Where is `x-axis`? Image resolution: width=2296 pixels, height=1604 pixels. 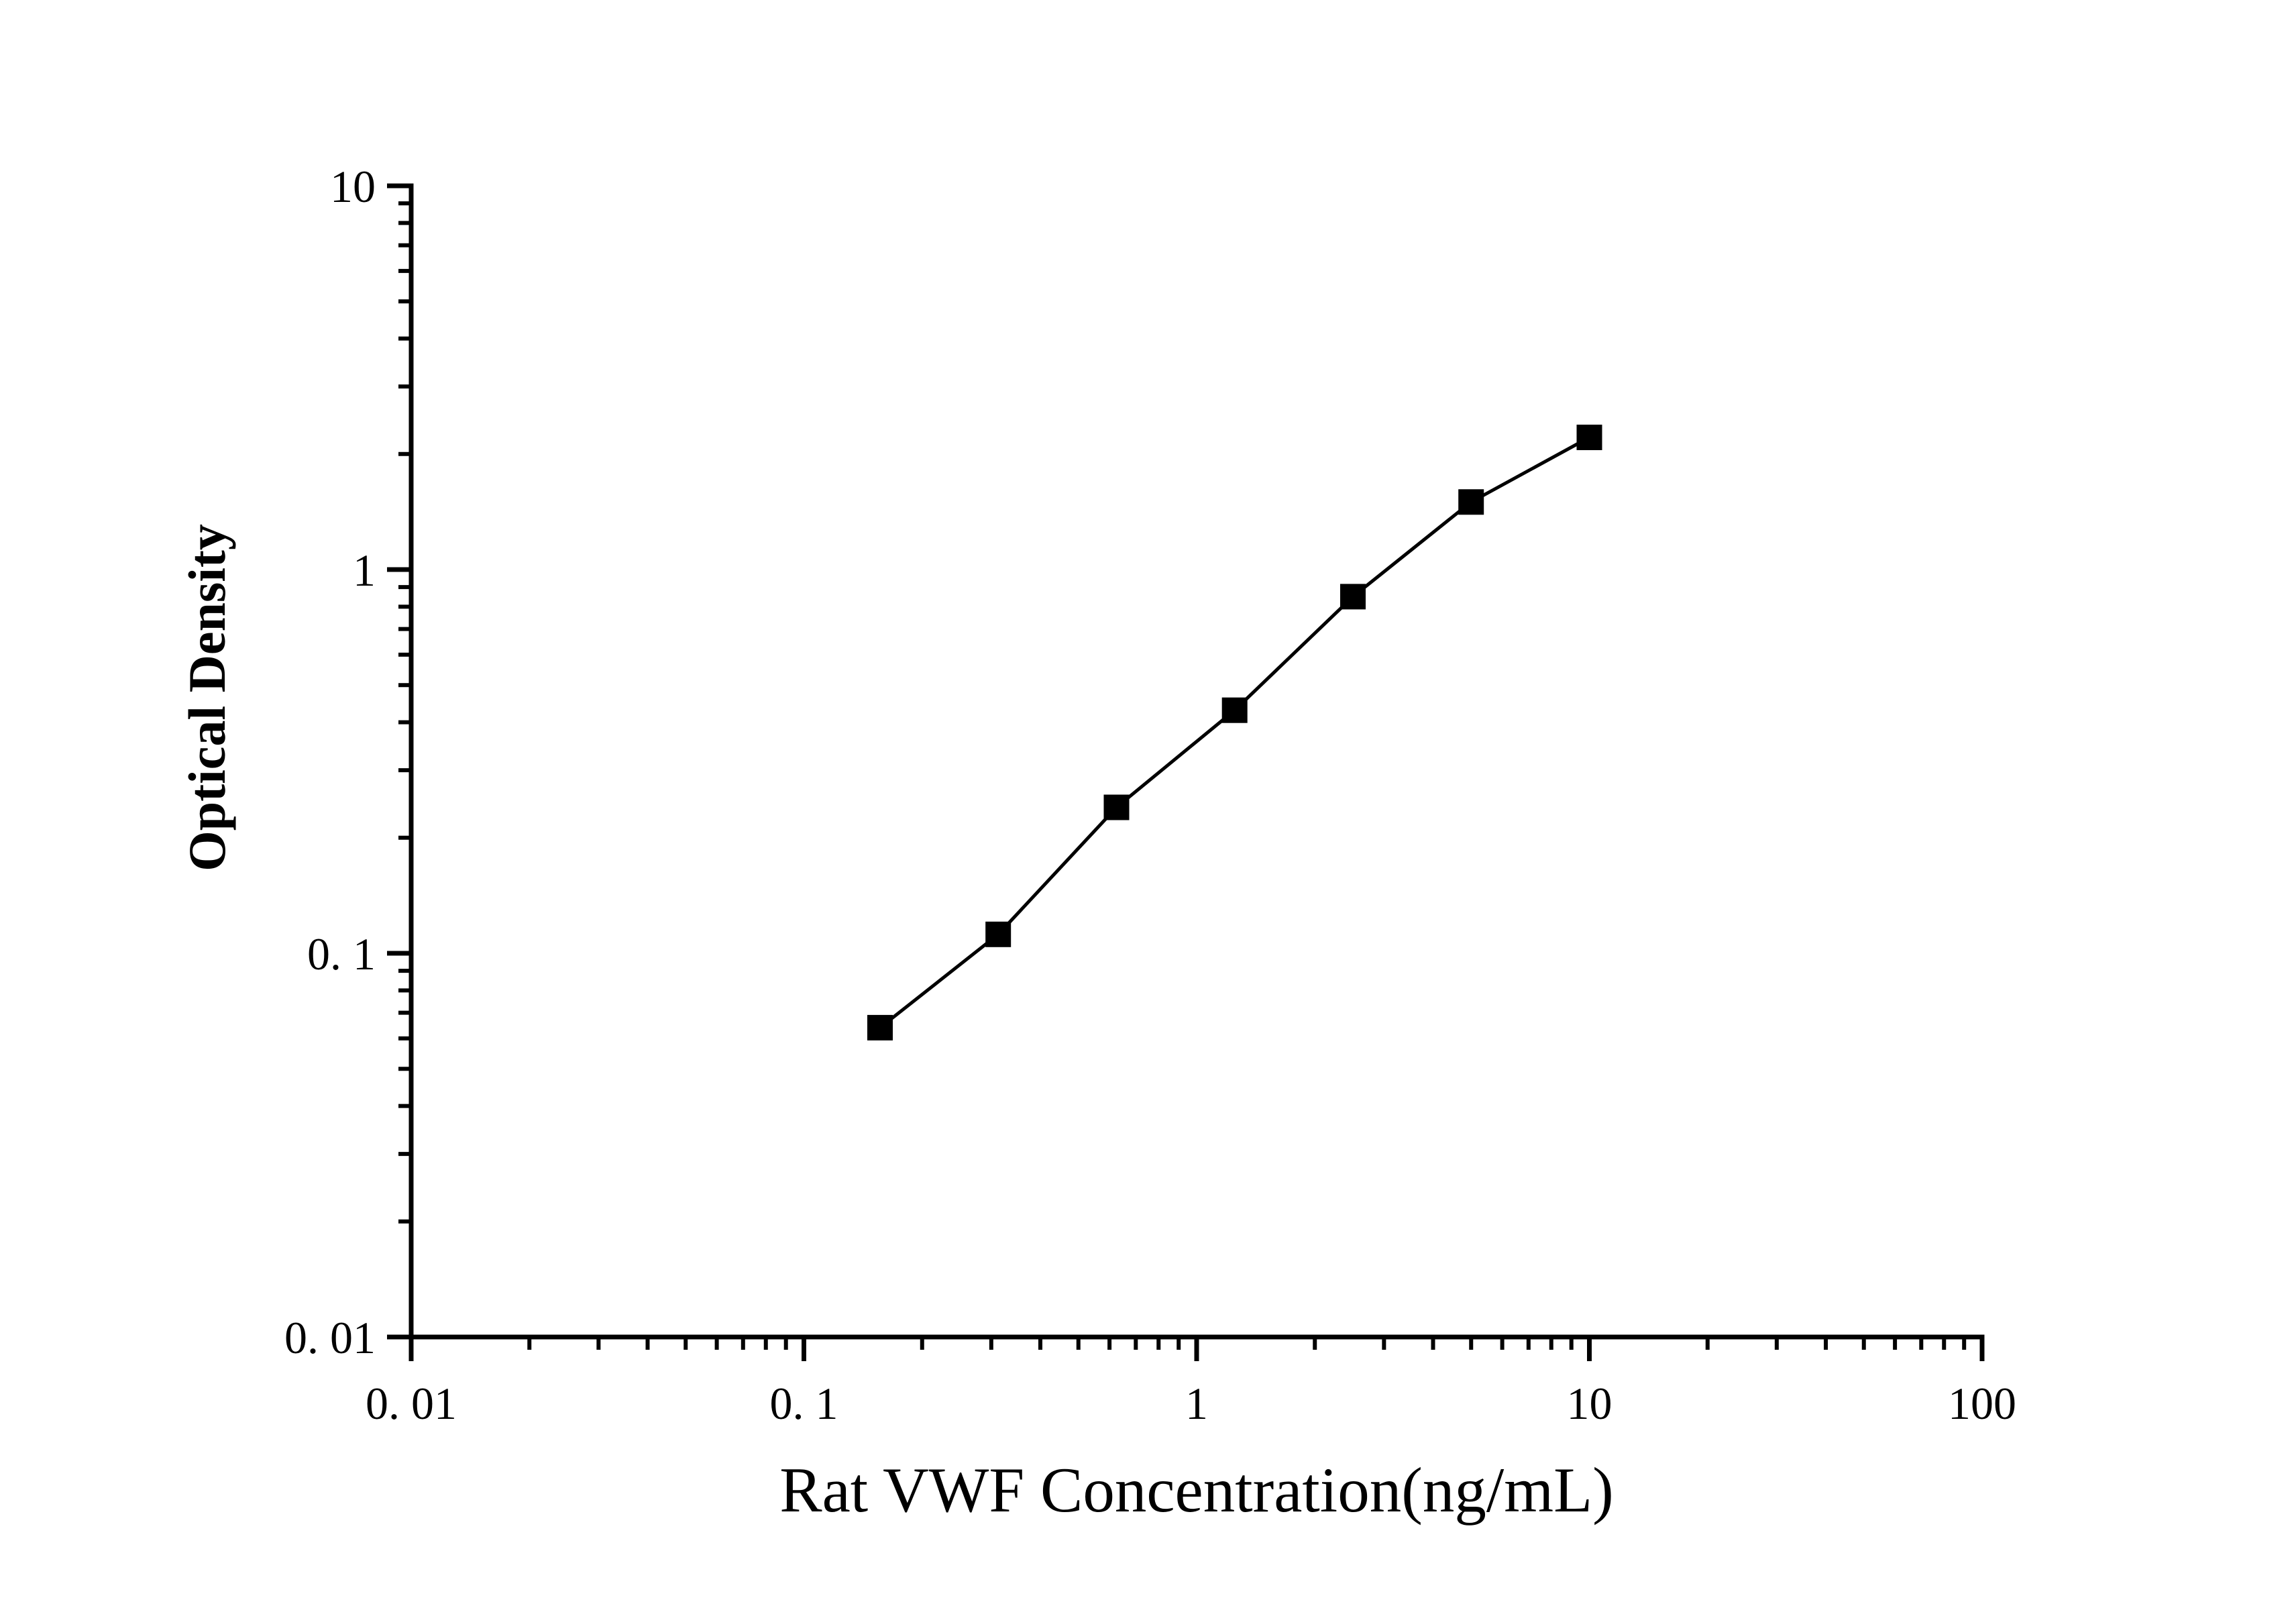 x-axis is located at coordinates (1197, 1347).